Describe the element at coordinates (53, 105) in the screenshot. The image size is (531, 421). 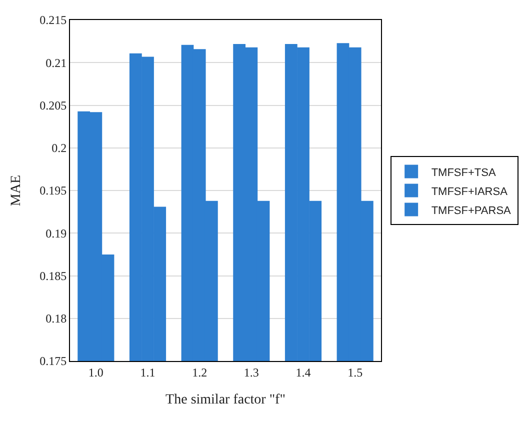
I see `y-tick-label: 0.205` at that location.